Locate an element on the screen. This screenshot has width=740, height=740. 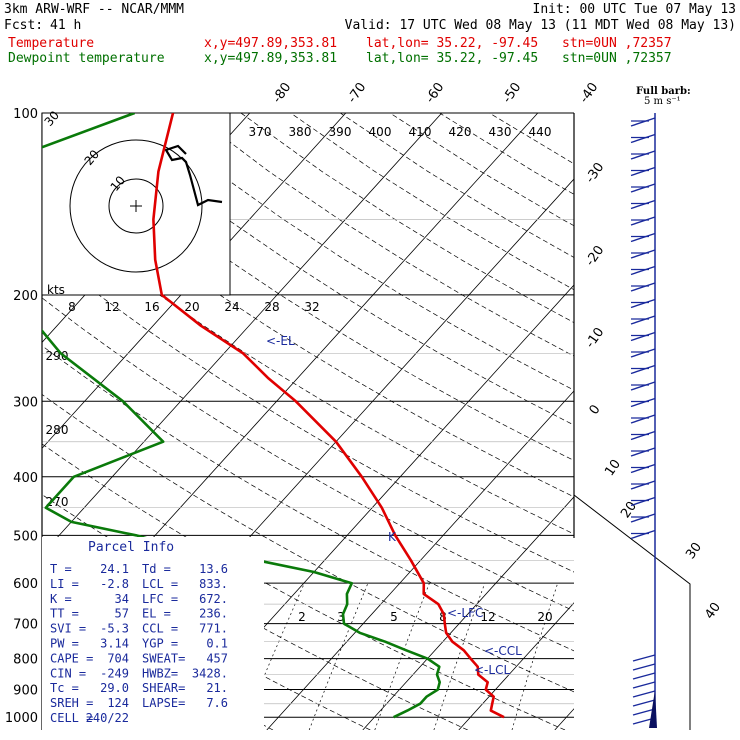
mixing-ratio-label: 2 is located at coordinates (302, 617).